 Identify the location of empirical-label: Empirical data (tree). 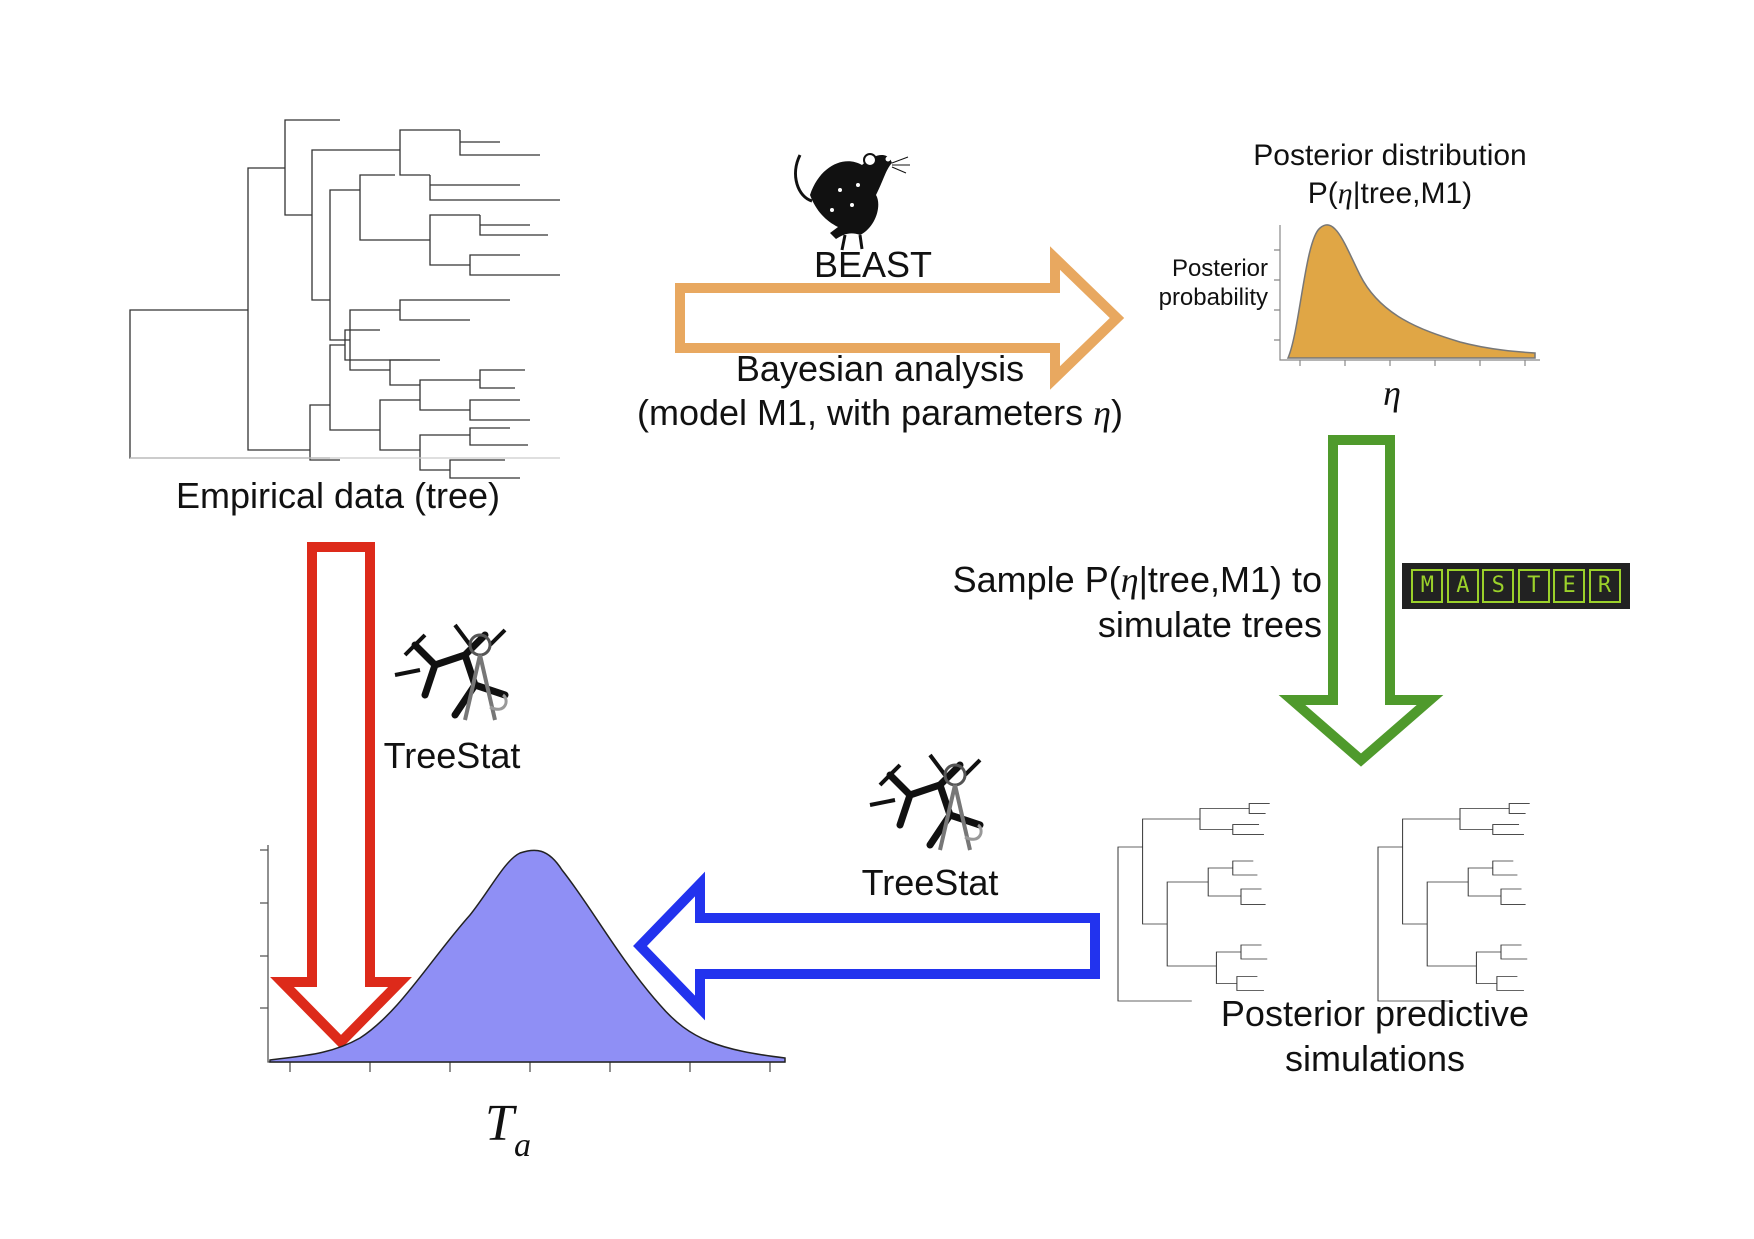
(338, 495).